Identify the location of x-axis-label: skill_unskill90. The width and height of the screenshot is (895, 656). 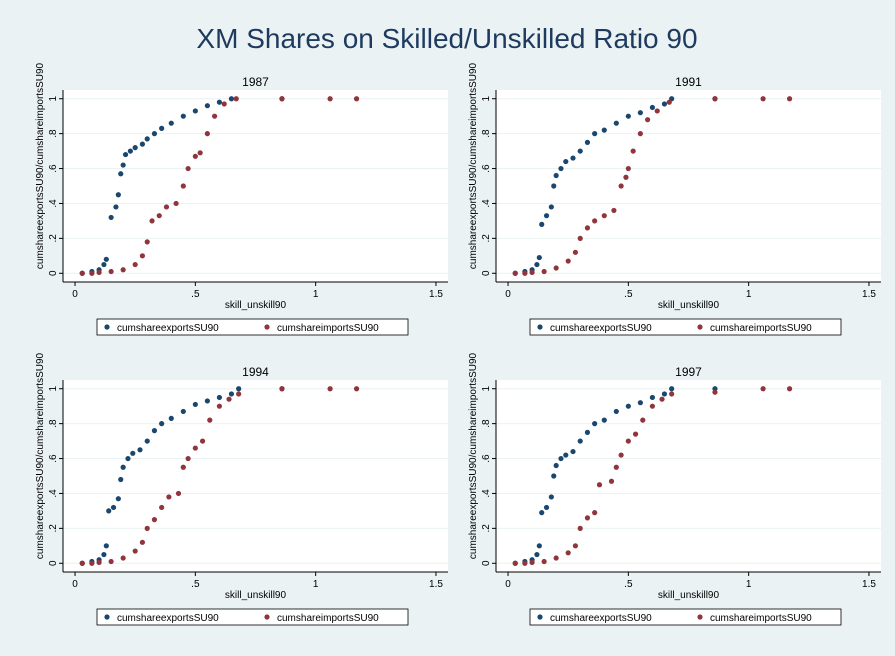
(256, 595).